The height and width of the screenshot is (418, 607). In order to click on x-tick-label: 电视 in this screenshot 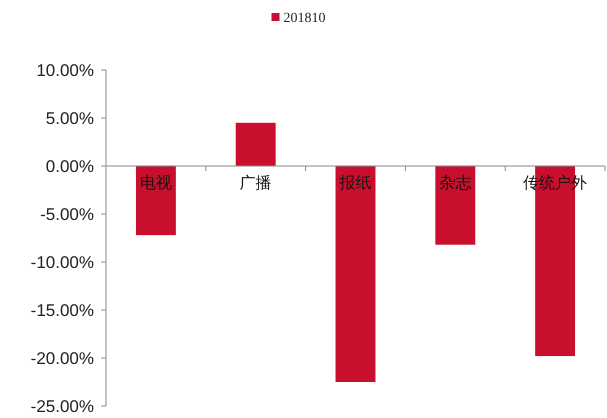, I will do `click(156, 183)`.